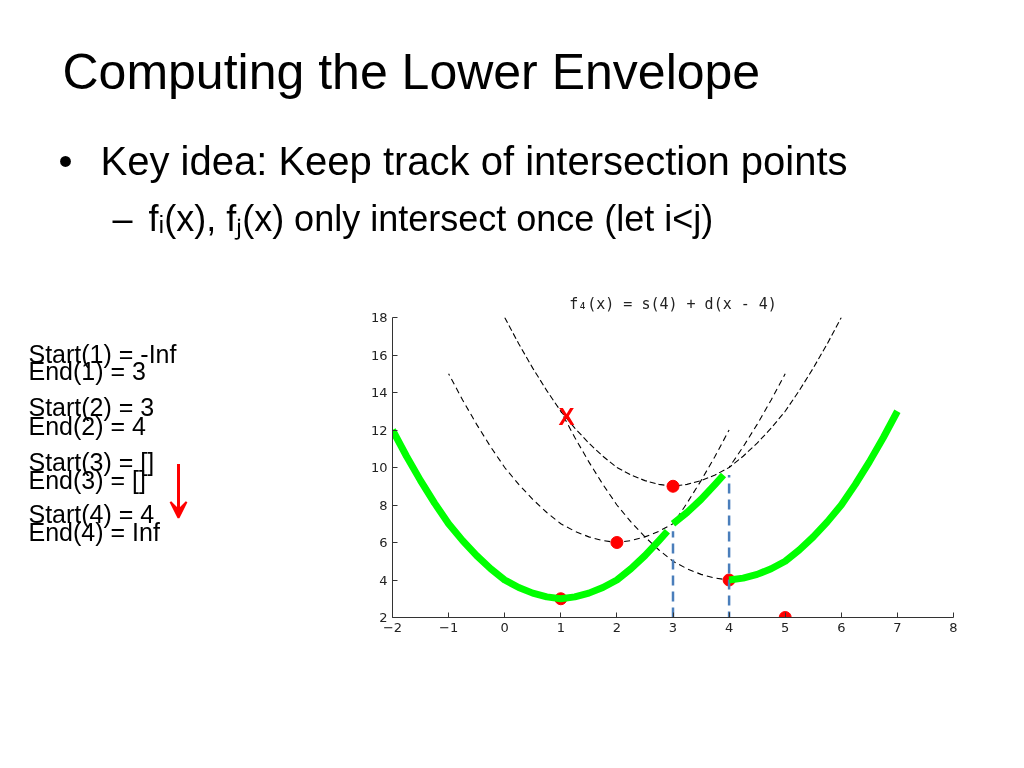 This screenshot has width=1024, height=768. Describe the element at coordinates (383, 580) in the screenshot. I see `y-tick-label: 4` at that location.